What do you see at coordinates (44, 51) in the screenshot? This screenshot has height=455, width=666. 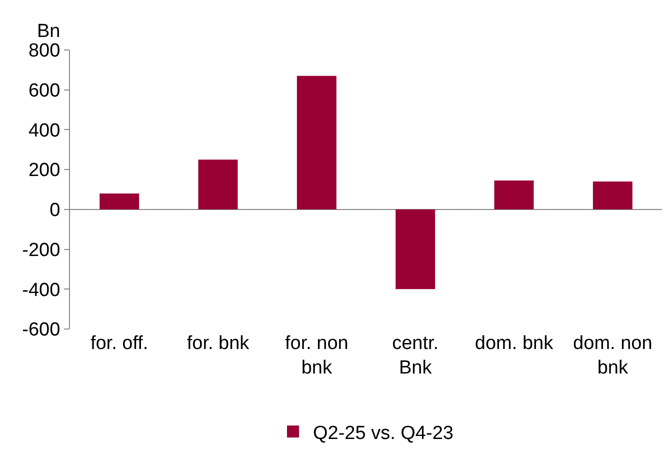 I see `y-tick-label: 800` at bounding box center [44, 51].